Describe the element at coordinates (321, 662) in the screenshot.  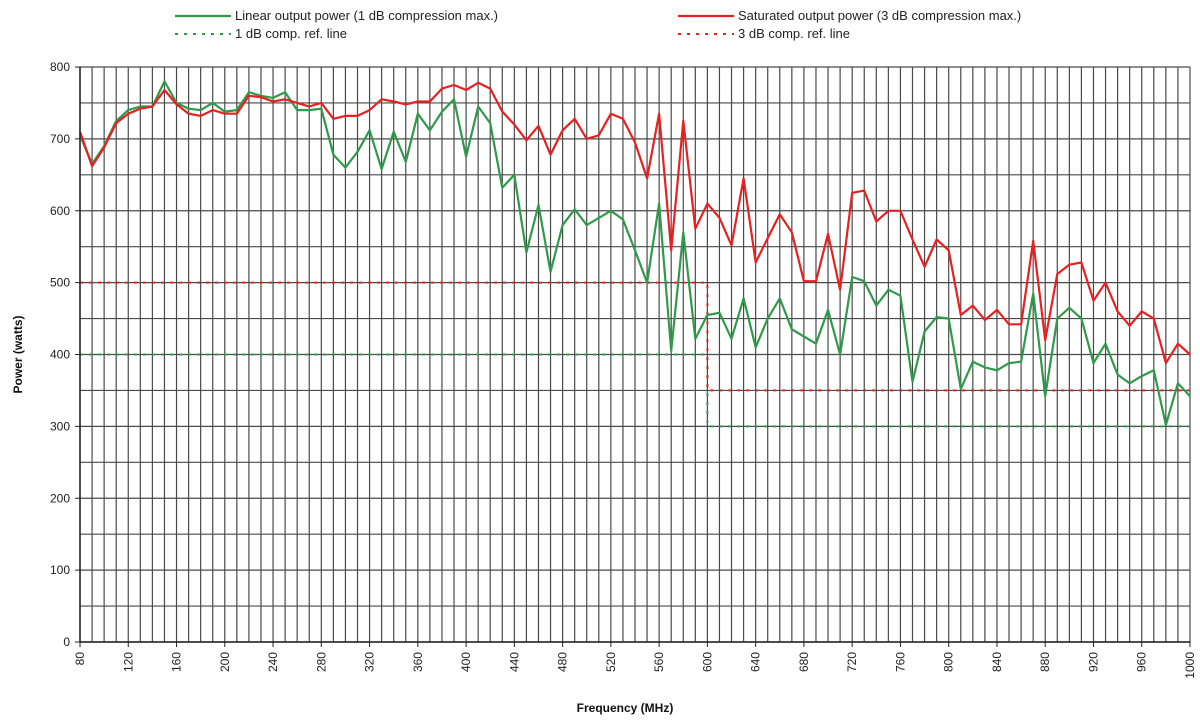
I see `x-tick-label: 280` at that location.